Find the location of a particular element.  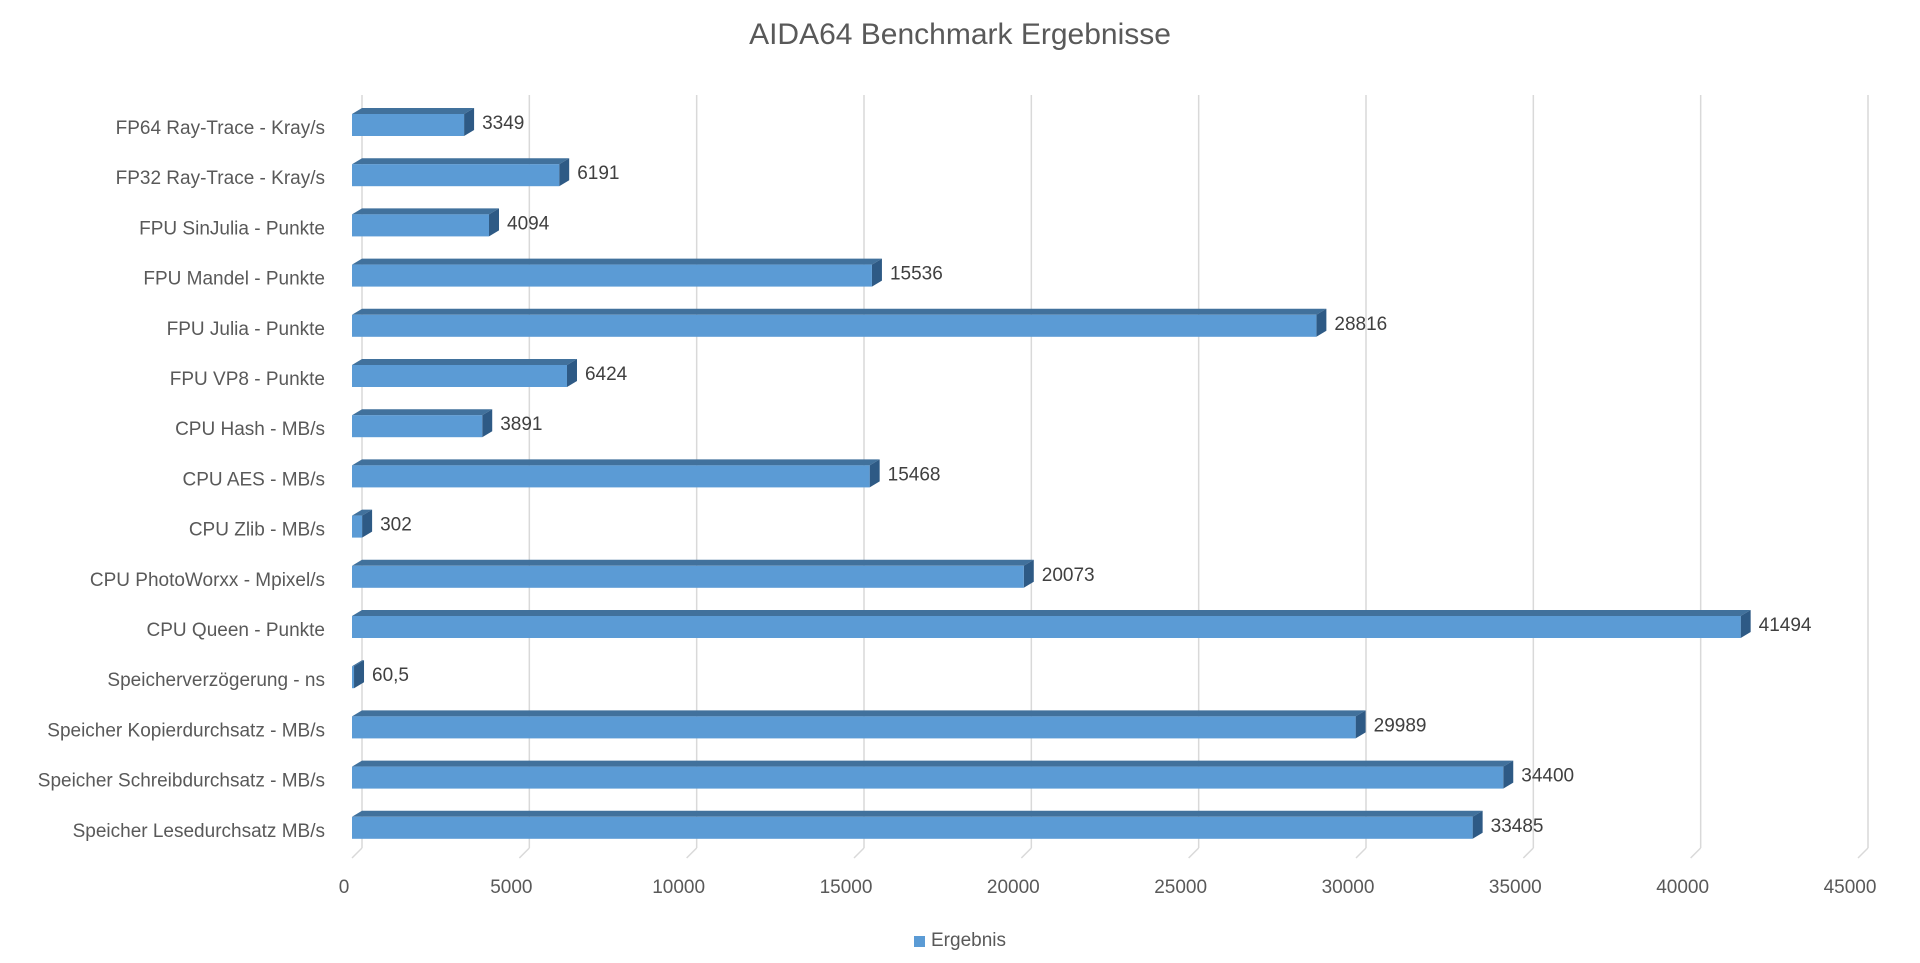

data-label: 15536 is located at coordinates (916, 274).